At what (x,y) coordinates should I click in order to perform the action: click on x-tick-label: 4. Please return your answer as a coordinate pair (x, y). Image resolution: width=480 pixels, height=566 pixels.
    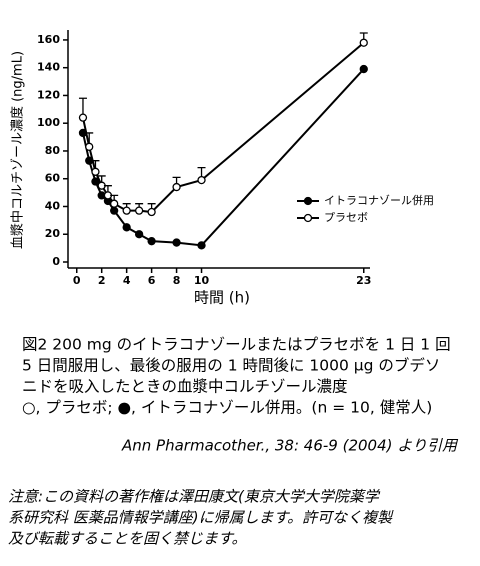
    Looking at the image, I should click on (127, 280).